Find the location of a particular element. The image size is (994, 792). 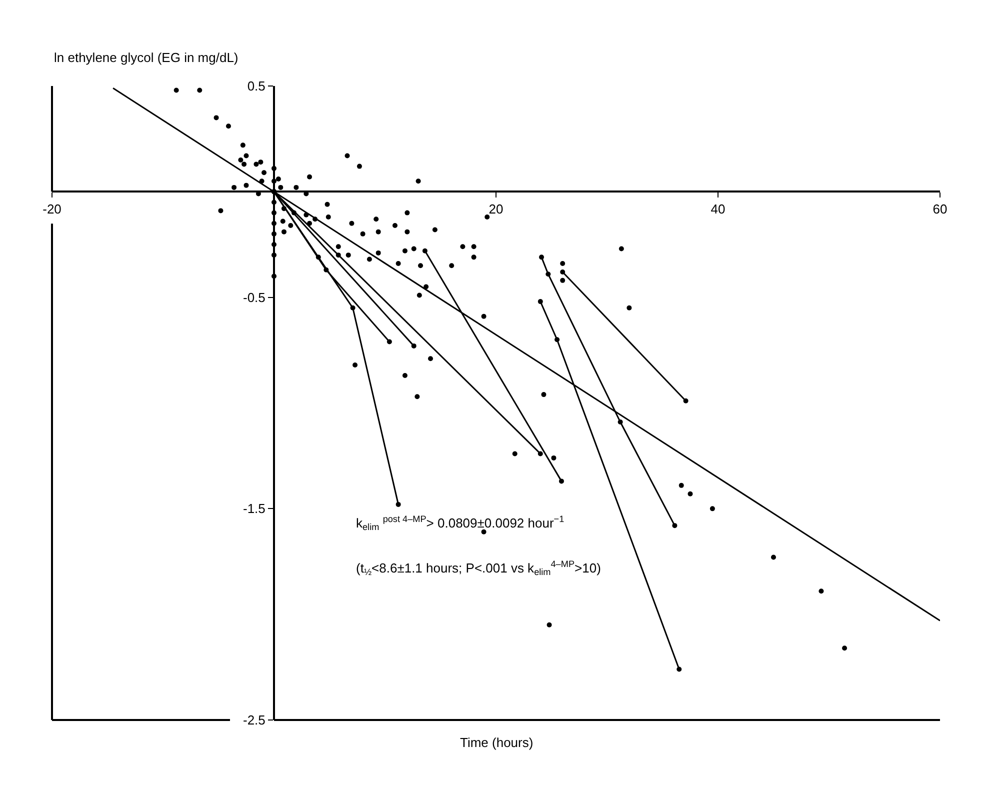

x-tick-label: 60 is located at coordinates (940, 208).